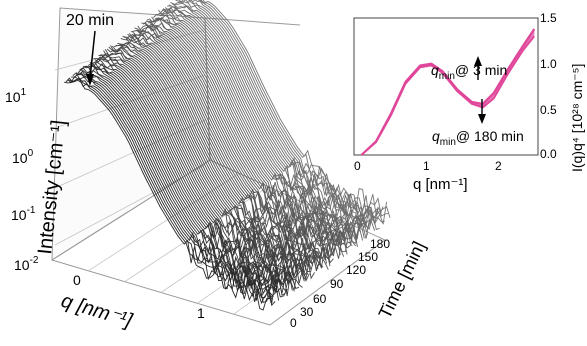 The height and width of the screenshot is (346, 587). I want to click on time-tick-label: 60, so click(320, 299).